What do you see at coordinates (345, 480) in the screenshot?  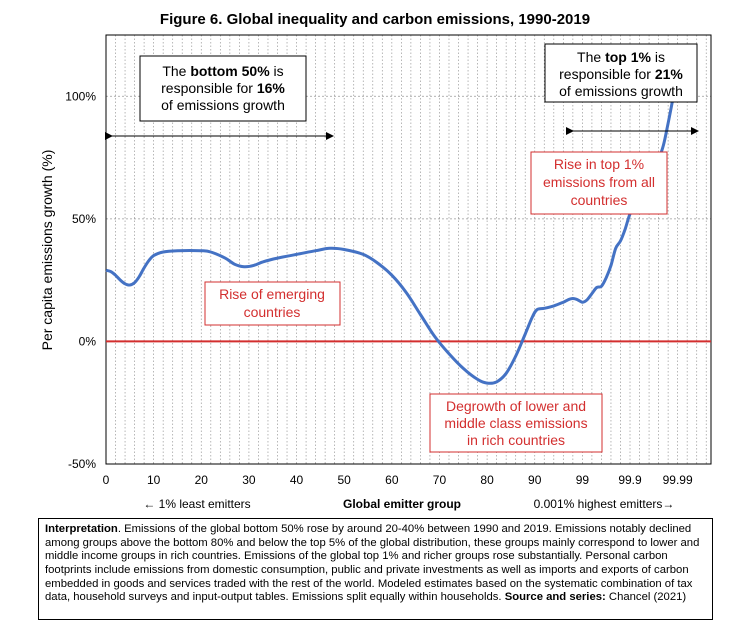 I see `x-tick-label: 50` at bounding box center [345, 480].